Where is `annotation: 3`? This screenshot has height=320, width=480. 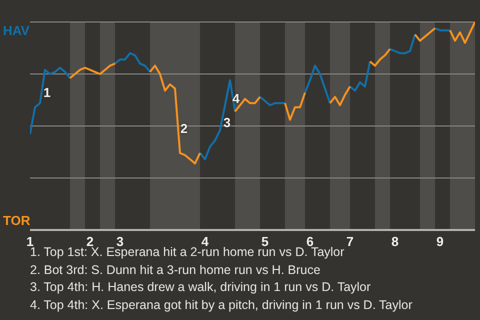 annotation: 3 is located at coordinates (227, 122).